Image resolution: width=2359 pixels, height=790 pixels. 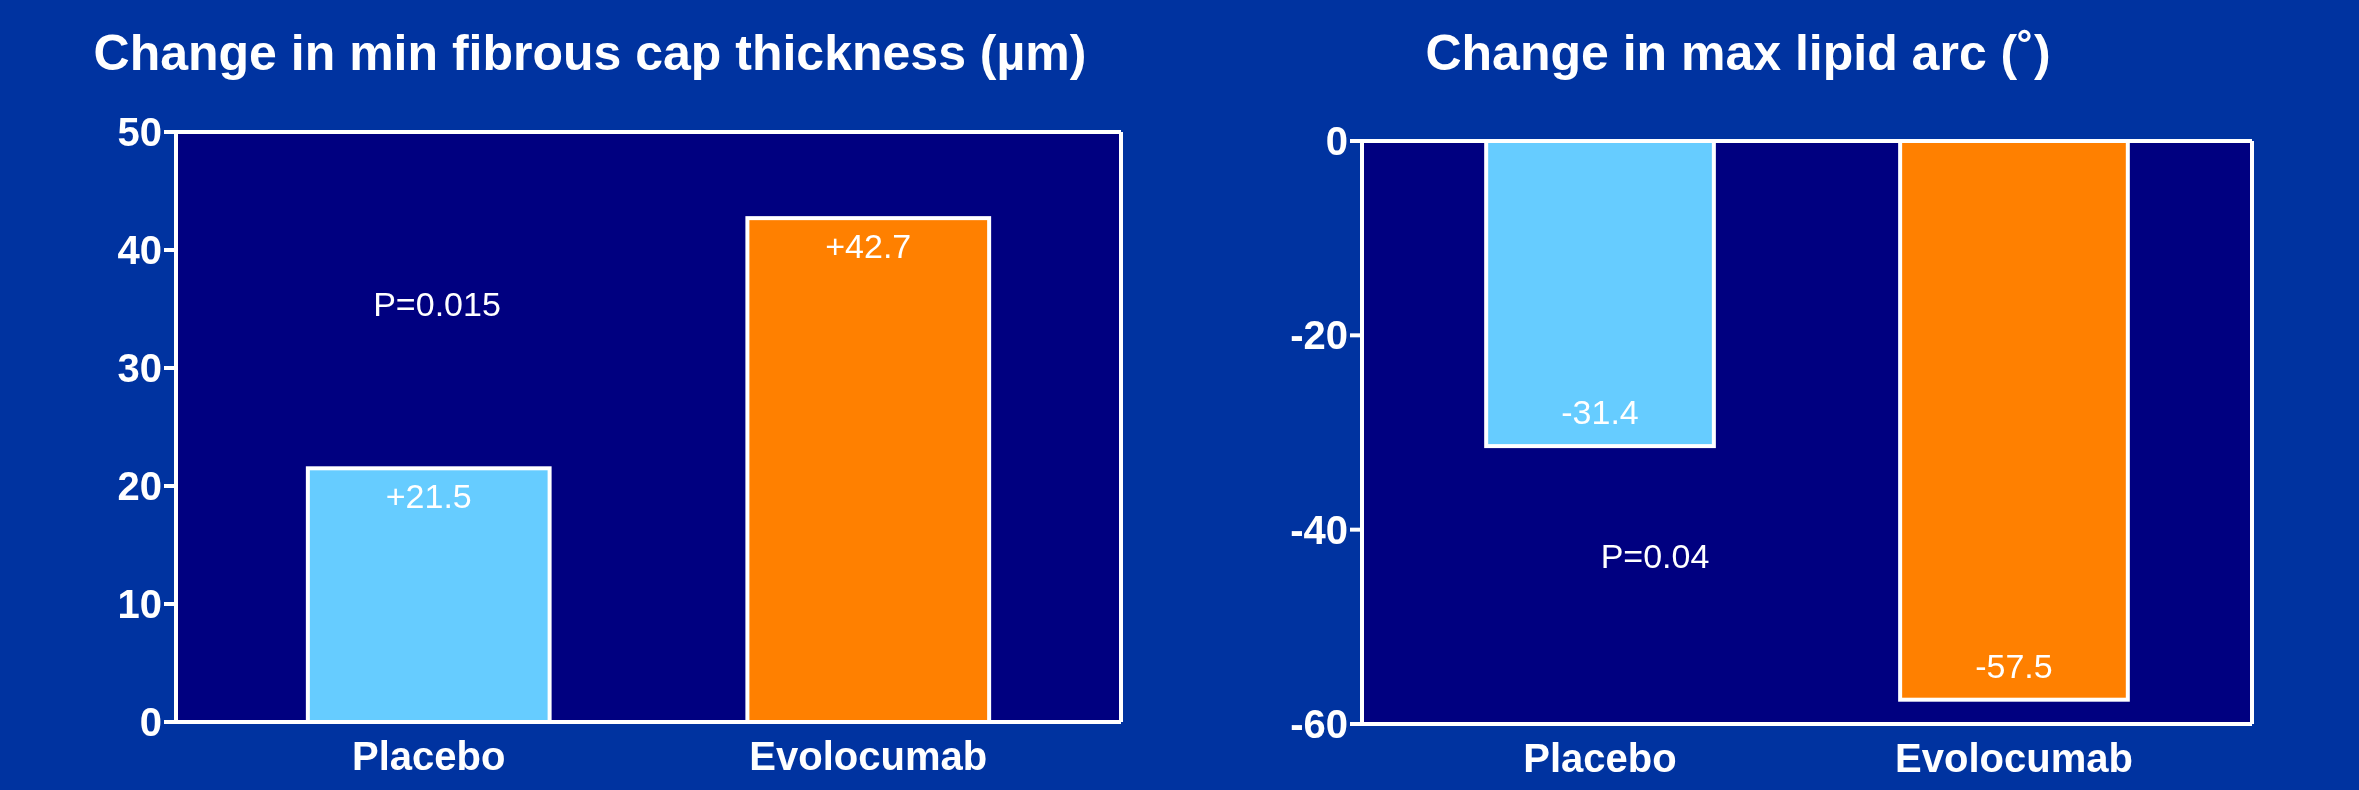 I want to click on chart-title: Change in max lipid arc (˚), so click(x=1738, y=53).